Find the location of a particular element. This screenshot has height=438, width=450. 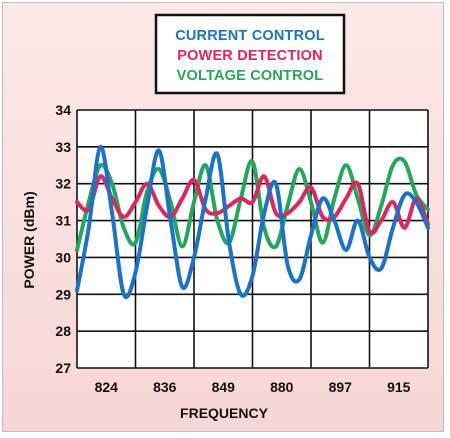

y-tick-label: 31 is located at coordinates (63, 221).